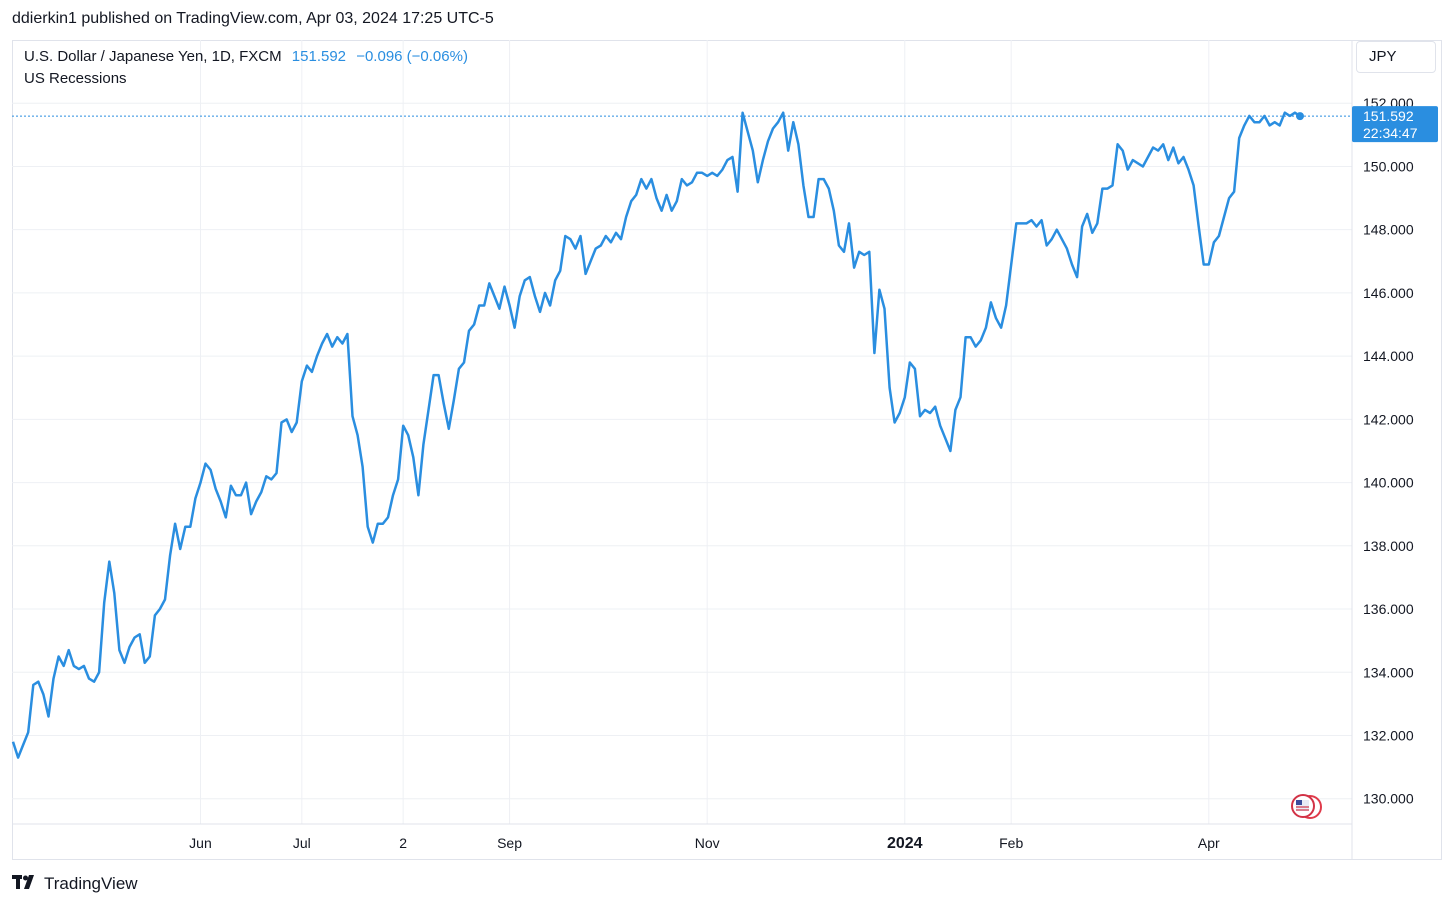 The width and height of the screenshot is (1456, 906). I want to click on last-price-dot, so click(1300, 116).